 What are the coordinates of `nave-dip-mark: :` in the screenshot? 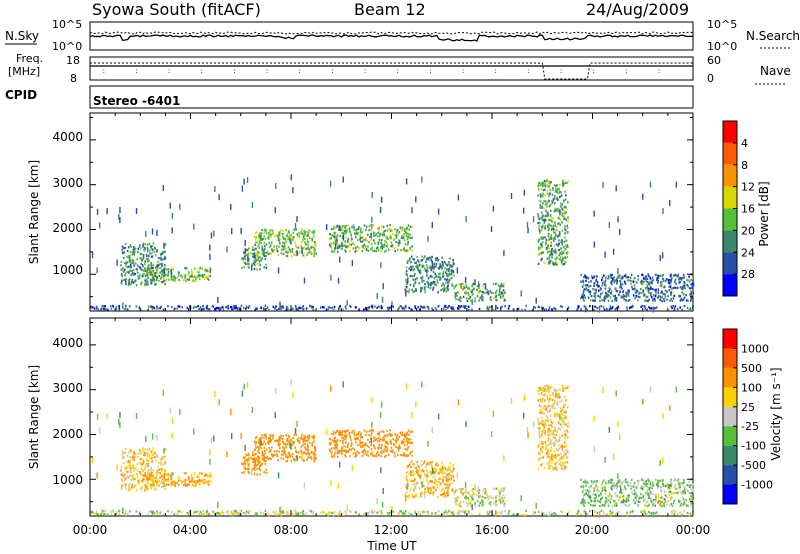 It's located at (528, 71).